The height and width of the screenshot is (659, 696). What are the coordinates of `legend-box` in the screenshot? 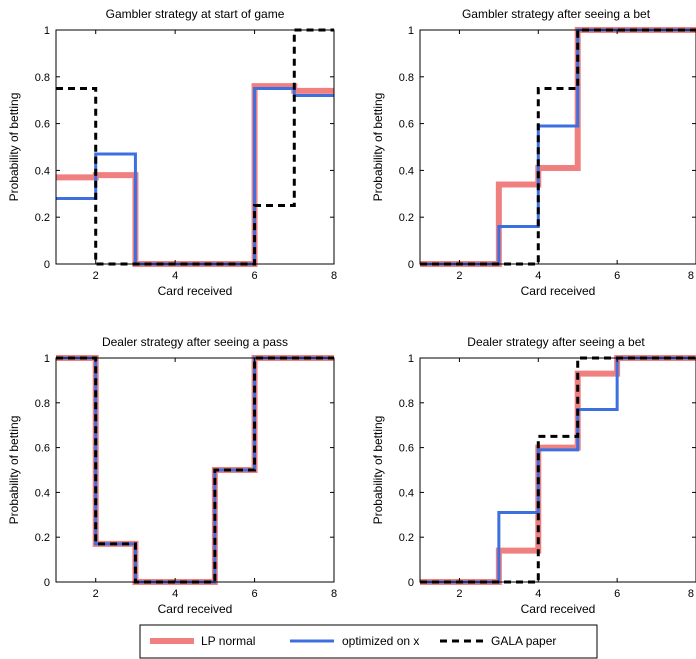 It's located at (368, 641).